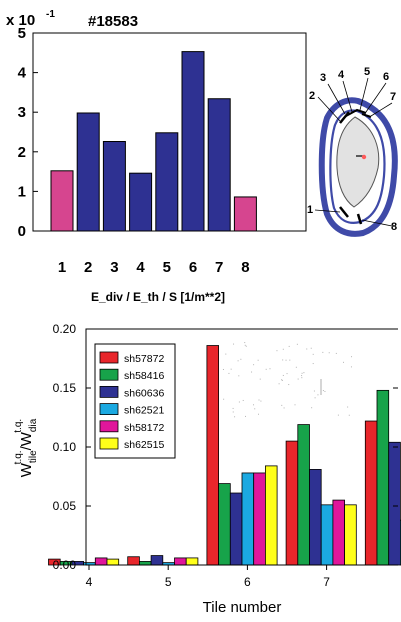 The height and width of the screenshot is (622, 401). What do you see at coordinates (287, 380) in the screenshot?
I see `image-artifact-speckle` at bounding box center [287, 380].